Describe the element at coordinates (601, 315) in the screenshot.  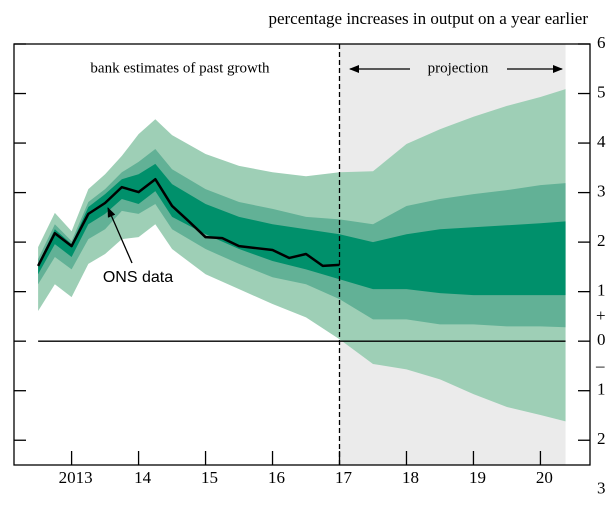
I see `plus-sign: +` at that location.